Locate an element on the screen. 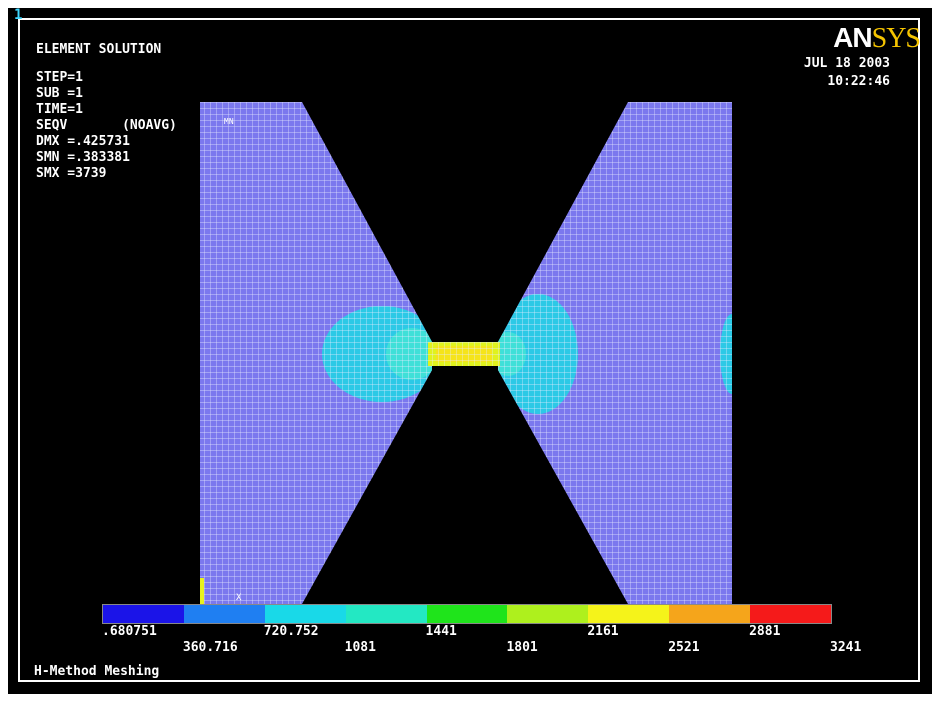  time-label: TIME=1 is located at coordinates (59, 109).